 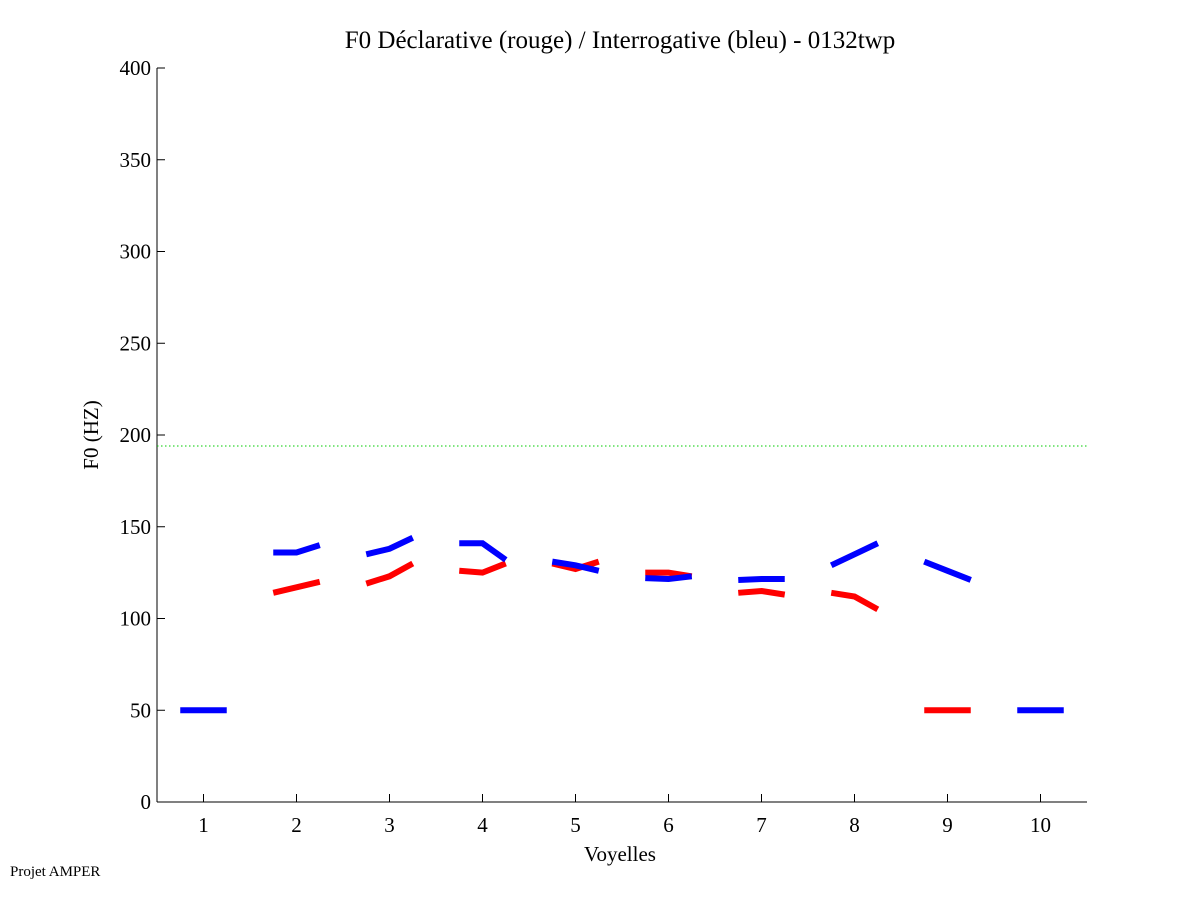 What do you see at coordinates (140, 710) in the screenshot?
I see `y-tick-label: 50` at bounding box center [140, 710].